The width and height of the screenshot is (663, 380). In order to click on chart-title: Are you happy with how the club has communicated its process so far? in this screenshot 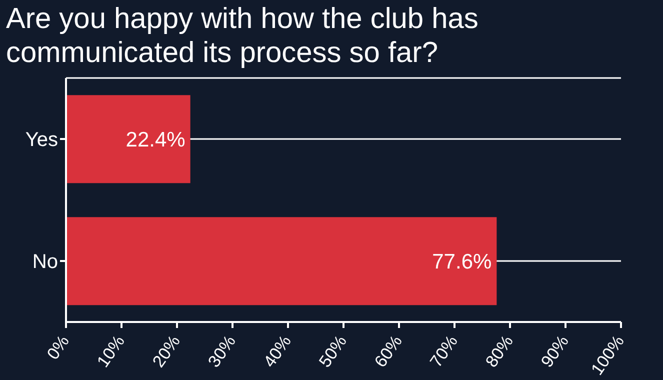, I will do `click(242, 36)`.